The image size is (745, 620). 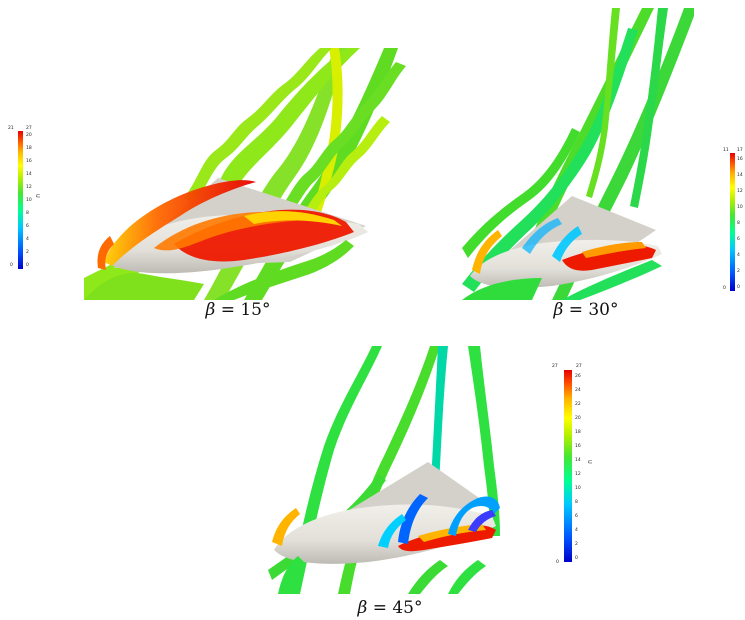 I want to click on colorbar-2-gradient, so click(x=732, y=222).